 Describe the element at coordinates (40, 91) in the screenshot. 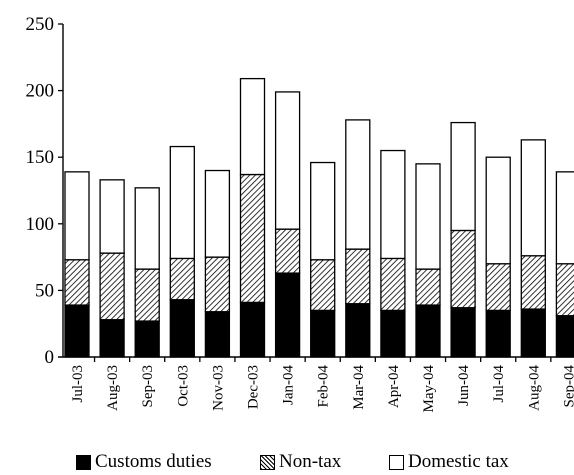

I see `y-tick-label-200: 200` at that location.